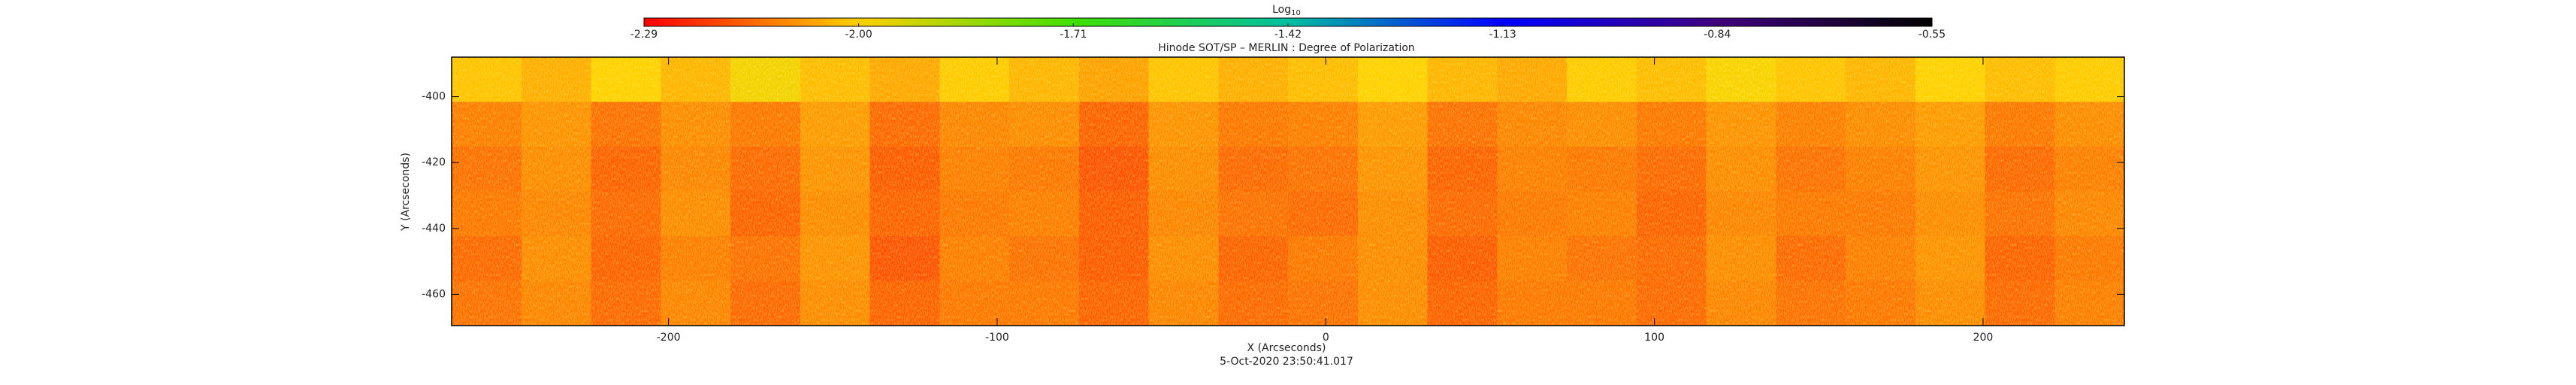 The width and height of the screenshot is (2576, 385). I want to click on x-tick-label: -200, so click(669, 338).